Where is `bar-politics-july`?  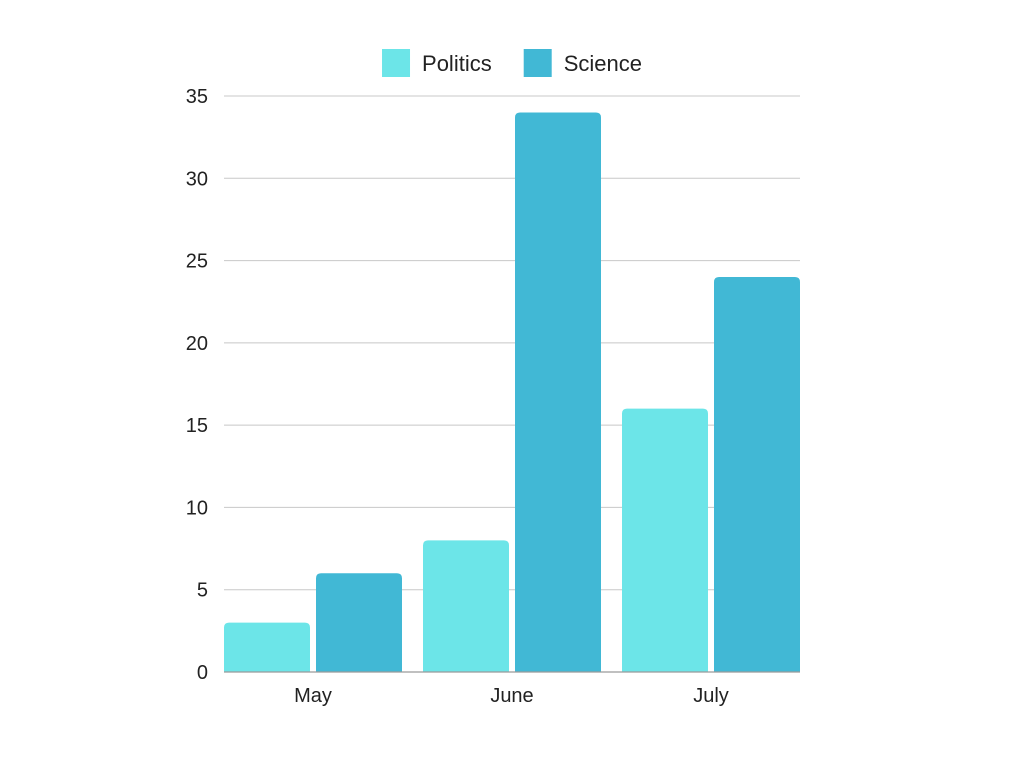
bar-politics-july is located at coordinates (665, 540).